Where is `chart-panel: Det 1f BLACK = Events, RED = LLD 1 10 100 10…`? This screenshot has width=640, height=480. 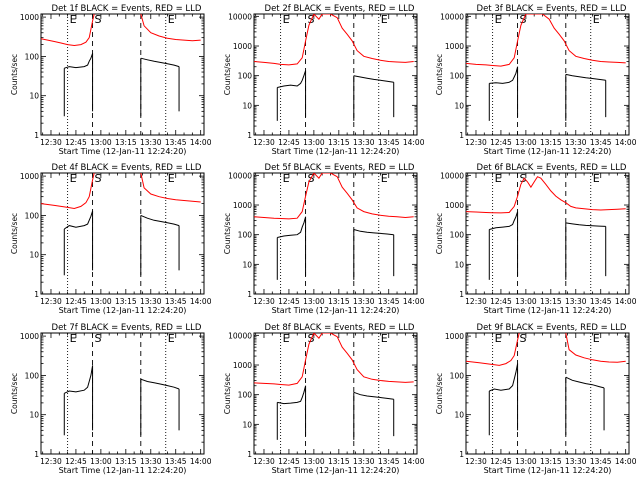
chart-panel: Det 1f BLACK = Events, RED = LLD 1 10 100 10… is located at coordinates (111, 80).